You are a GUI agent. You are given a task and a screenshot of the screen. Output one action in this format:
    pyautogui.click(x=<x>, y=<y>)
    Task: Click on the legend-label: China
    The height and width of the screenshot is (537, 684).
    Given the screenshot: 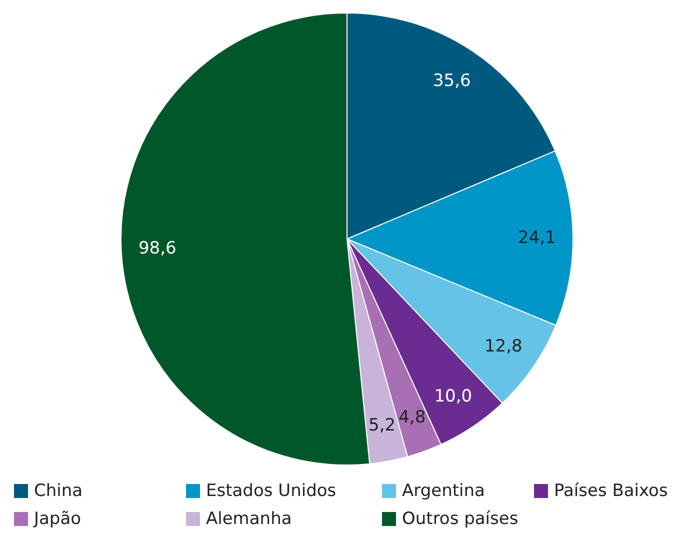 What is the action you would take?
    pyautogui.click(x=58, y=491)
    